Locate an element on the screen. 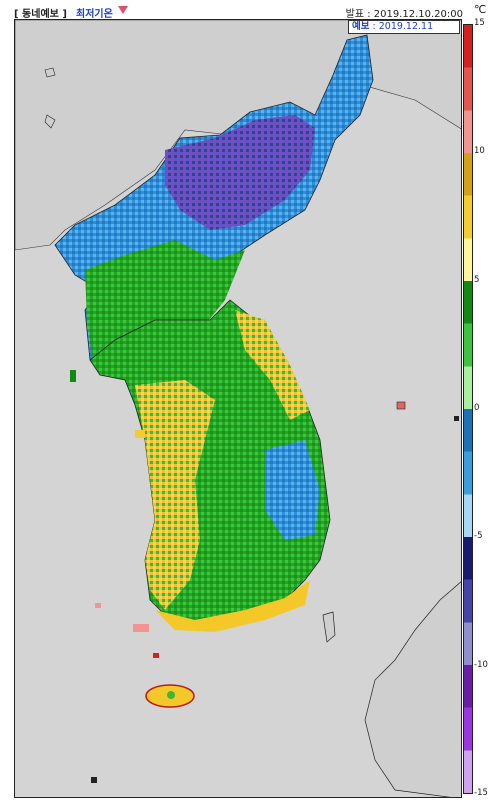  color-legend is located at coordinates (468, 409).